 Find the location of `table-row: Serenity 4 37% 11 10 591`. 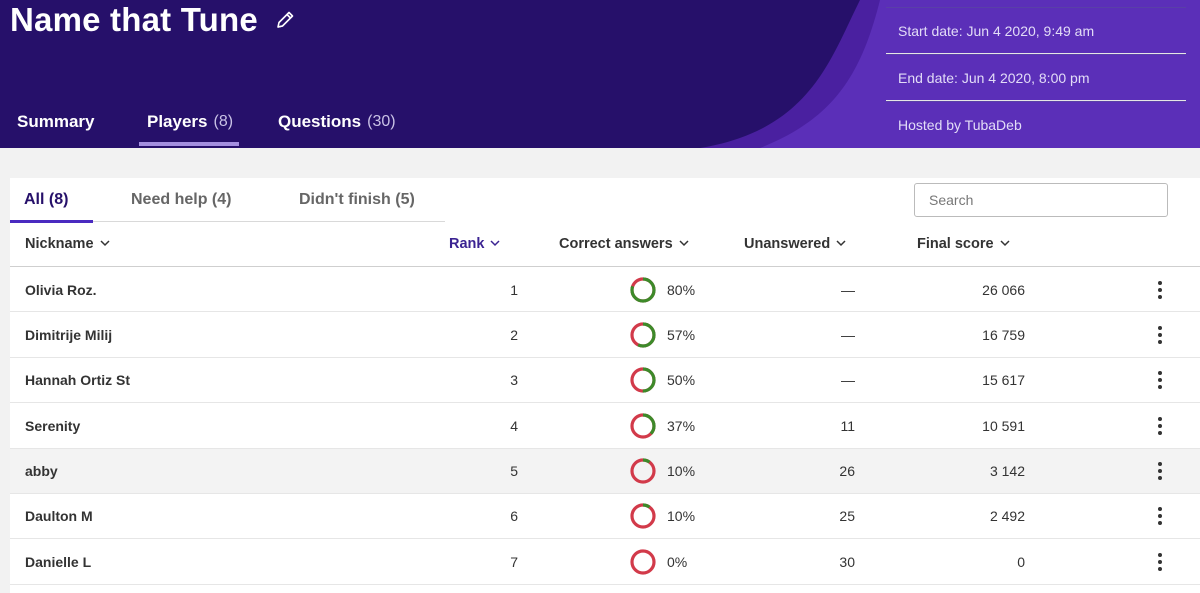

table-row: Serenity 4 37% 11 10 591 is located at coordinates (605, 426).